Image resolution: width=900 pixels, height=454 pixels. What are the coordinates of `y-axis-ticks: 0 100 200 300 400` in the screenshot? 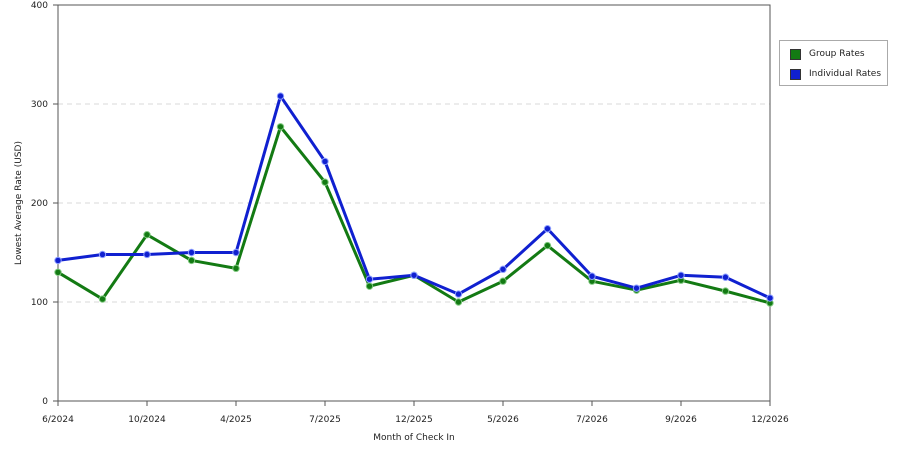 It's located at (44, 204).